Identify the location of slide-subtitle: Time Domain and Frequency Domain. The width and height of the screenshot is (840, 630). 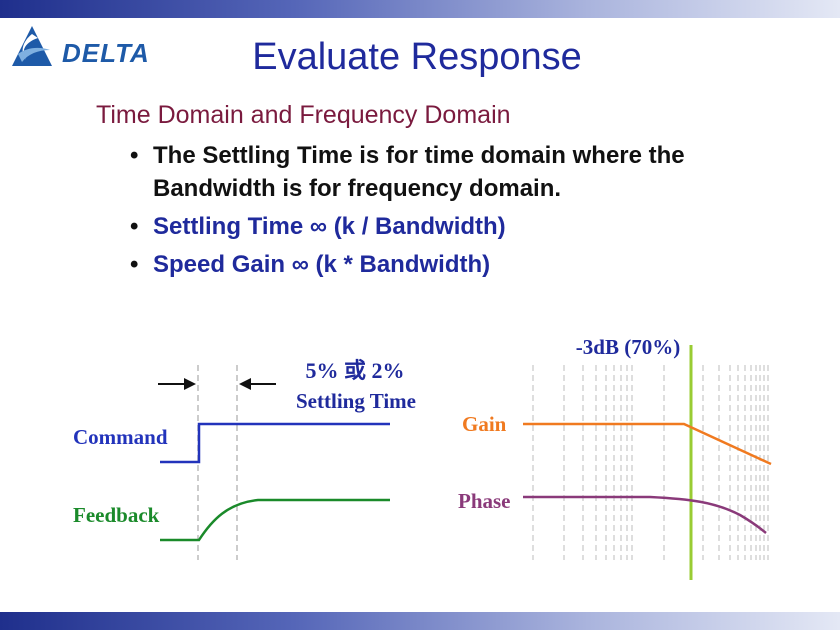
(303, 115).